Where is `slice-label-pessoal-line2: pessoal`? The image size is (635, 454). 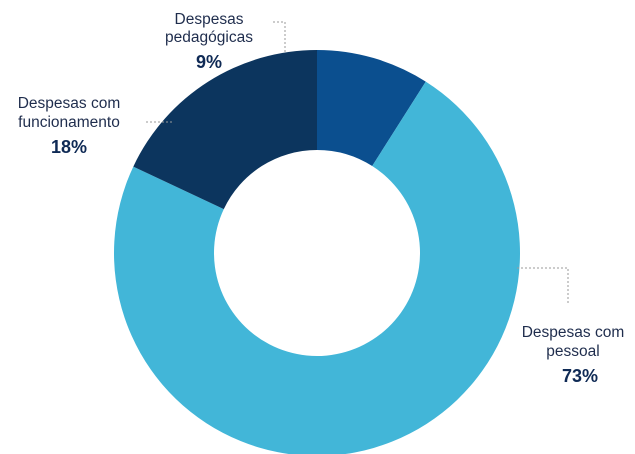 slice-label-pessoal-line2: pessoal is located at coordinates (572, 351).